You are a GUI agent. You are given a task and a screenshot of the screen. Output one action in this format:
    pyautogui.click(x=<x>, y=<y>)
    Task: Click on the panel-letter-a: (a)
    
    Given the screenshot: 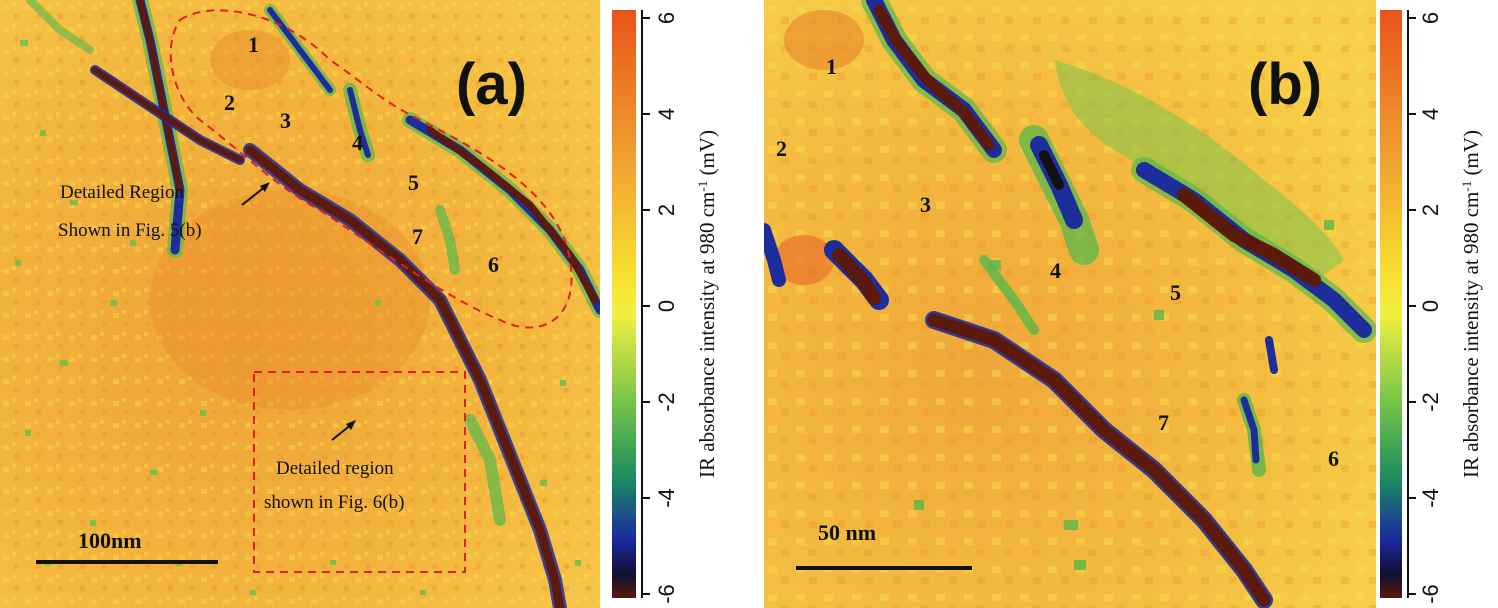 What is the action you would take?
    pyautogui.click(x=491, y=84)
    